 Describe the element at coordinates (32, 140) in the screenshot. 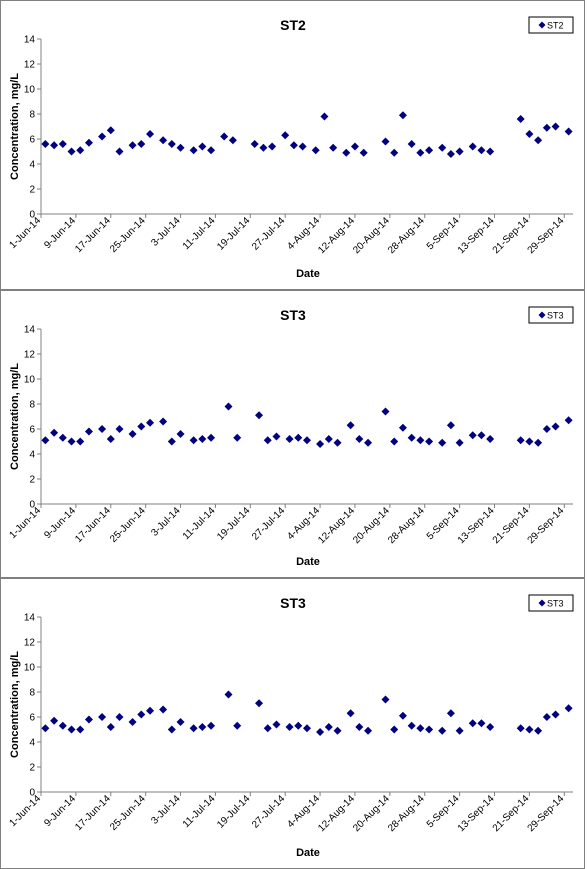

I see `y-tick-label: 6` at that location.